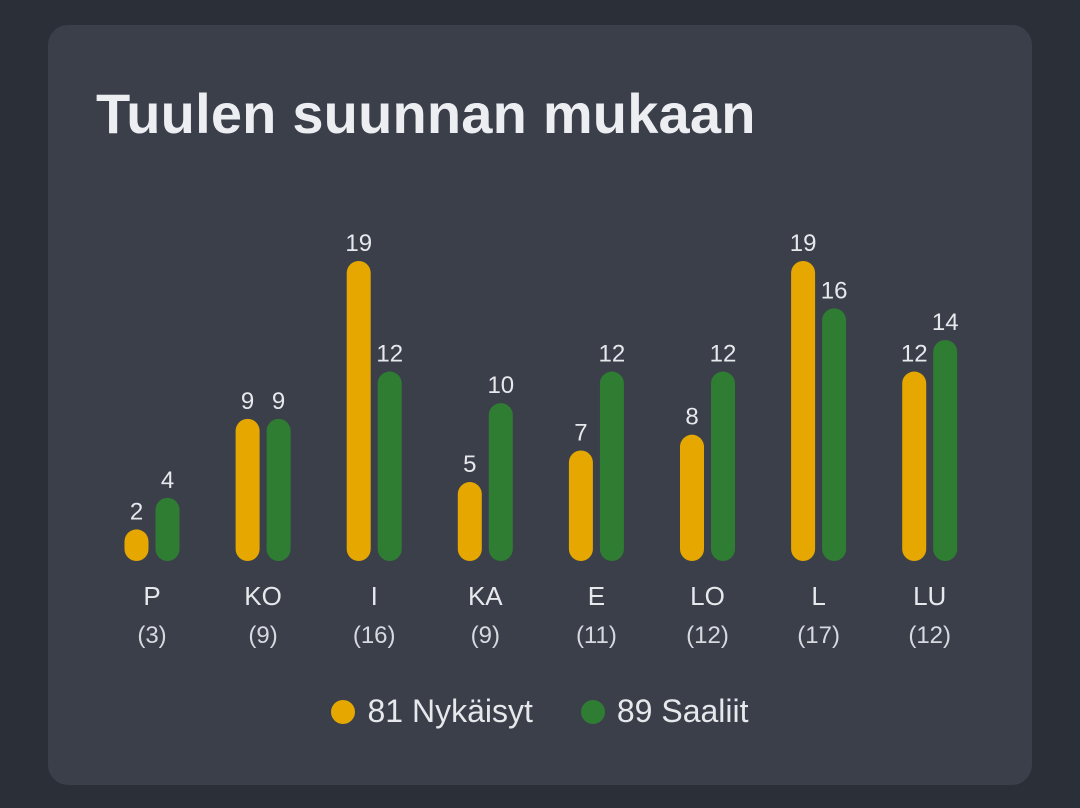  What do you see at coordinates (374, 635) in the screenshot?
I see `category-count-i: (16)` at bounding box center [374, 635].